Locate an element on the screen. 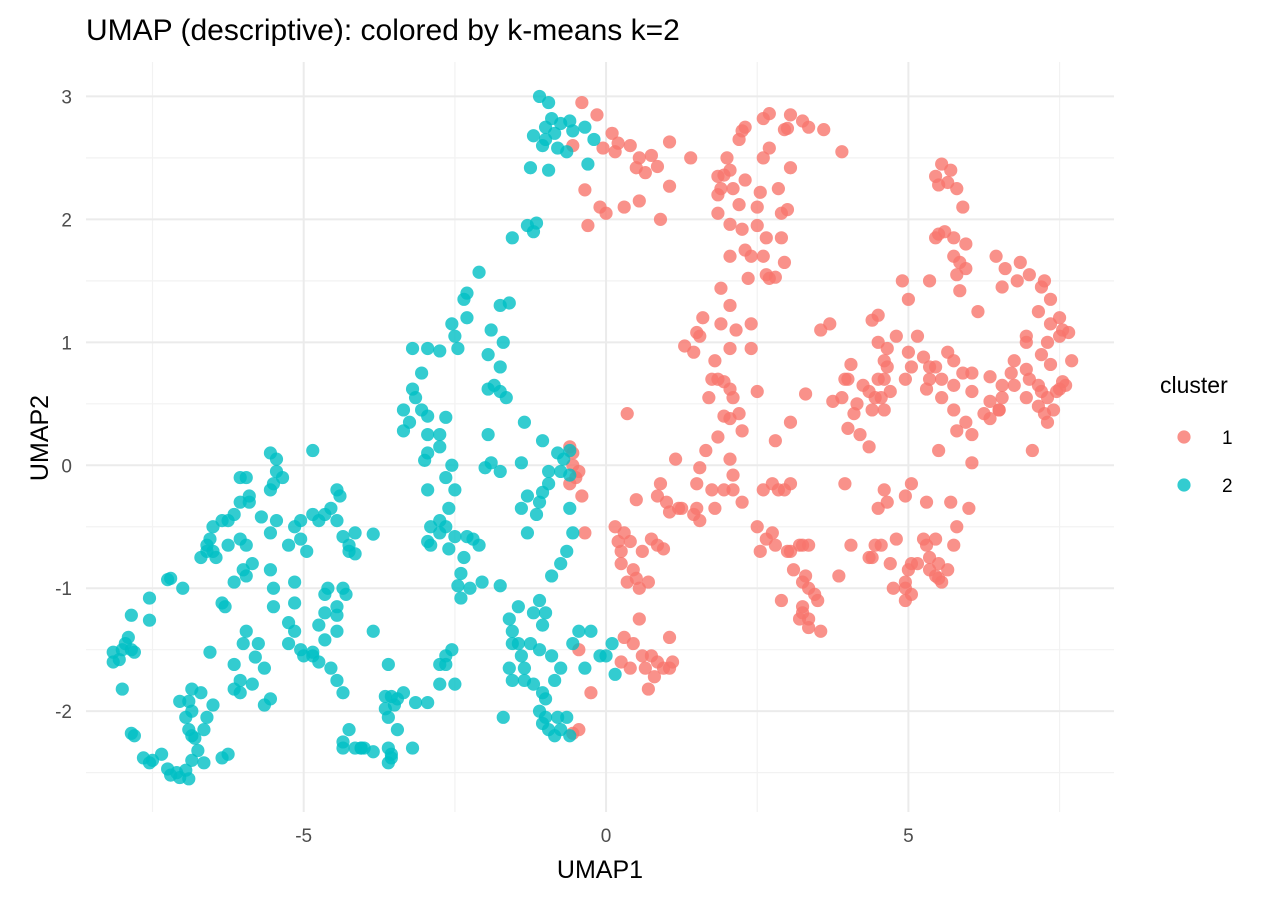 This screenshot has width=1280, height=900. y-axis-ticks: -2 -1 0 1 2 3 is located at coordinates (63, 405).